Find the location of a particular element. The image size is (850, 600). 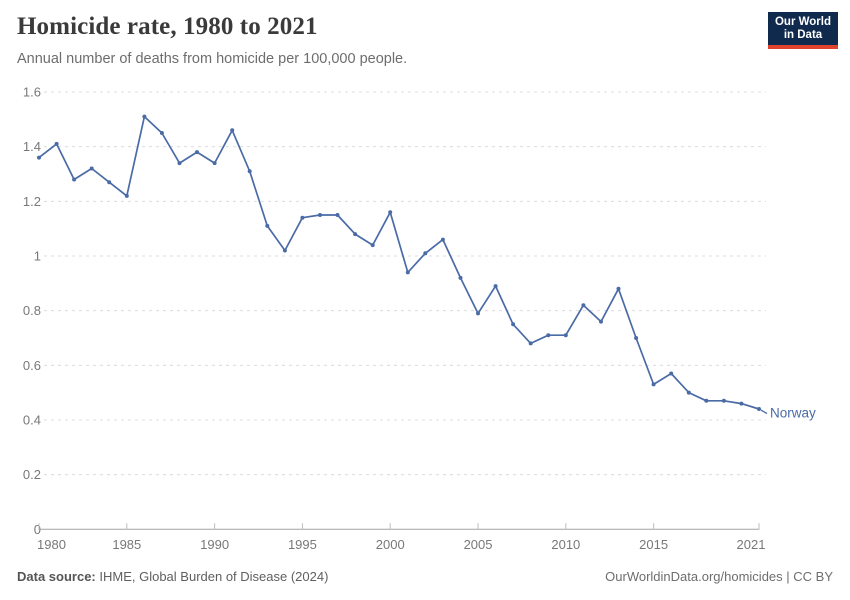

svg-text: 0.8 is located at coordinates (32, 310).